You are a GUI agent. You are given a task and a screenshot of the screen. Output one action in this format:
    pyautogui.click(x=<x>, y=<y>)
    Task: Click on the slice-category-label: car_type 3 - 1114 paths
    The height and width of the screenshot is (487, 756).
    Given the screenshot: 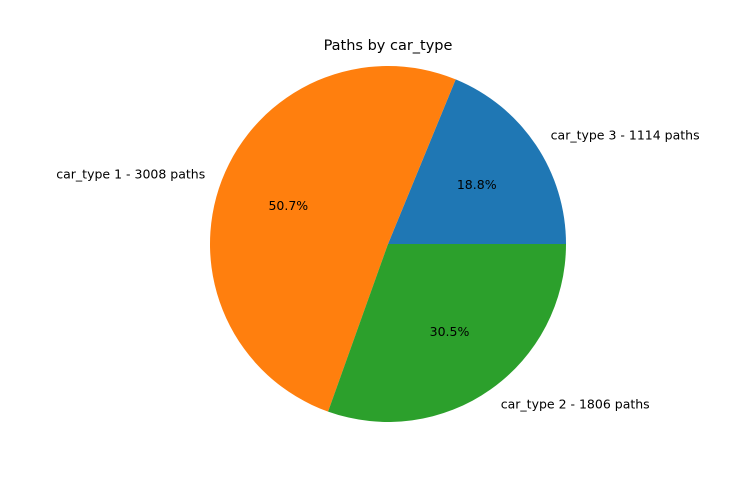 What is the action you would take?
    pyautogui.click(x=625, y=135)
    